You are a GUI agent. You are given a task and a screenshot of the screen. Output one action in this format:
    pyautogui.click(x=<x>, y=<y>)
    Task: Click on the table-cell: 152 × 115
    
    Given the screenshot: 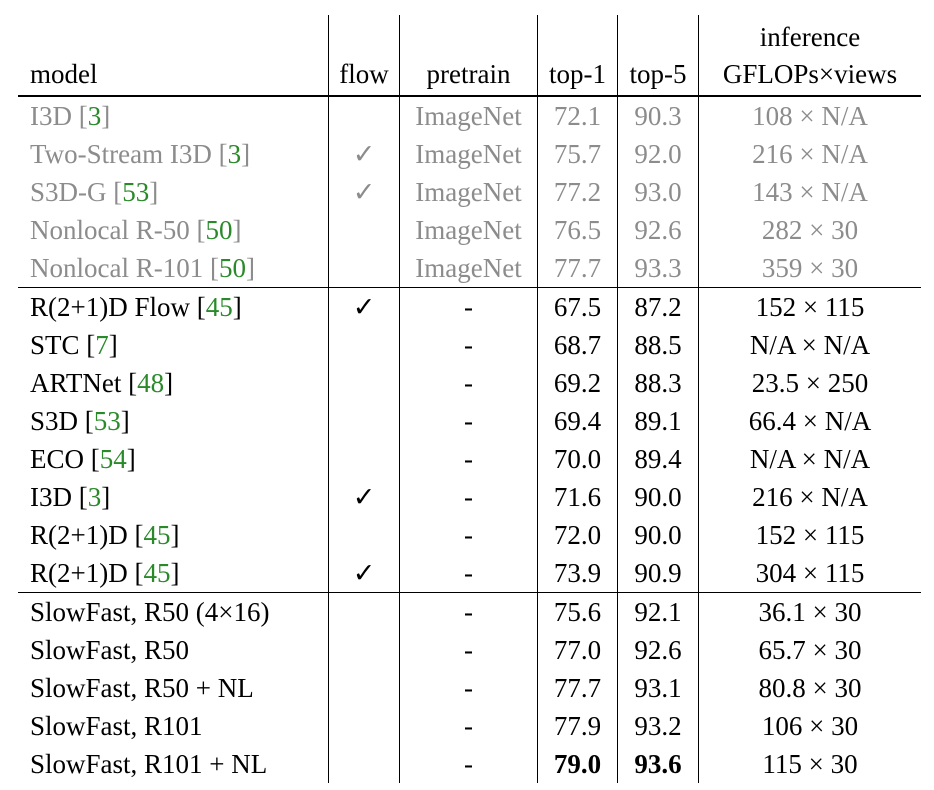 What is the action you would take?
    pyautogui.click(x=810, y=535)
    